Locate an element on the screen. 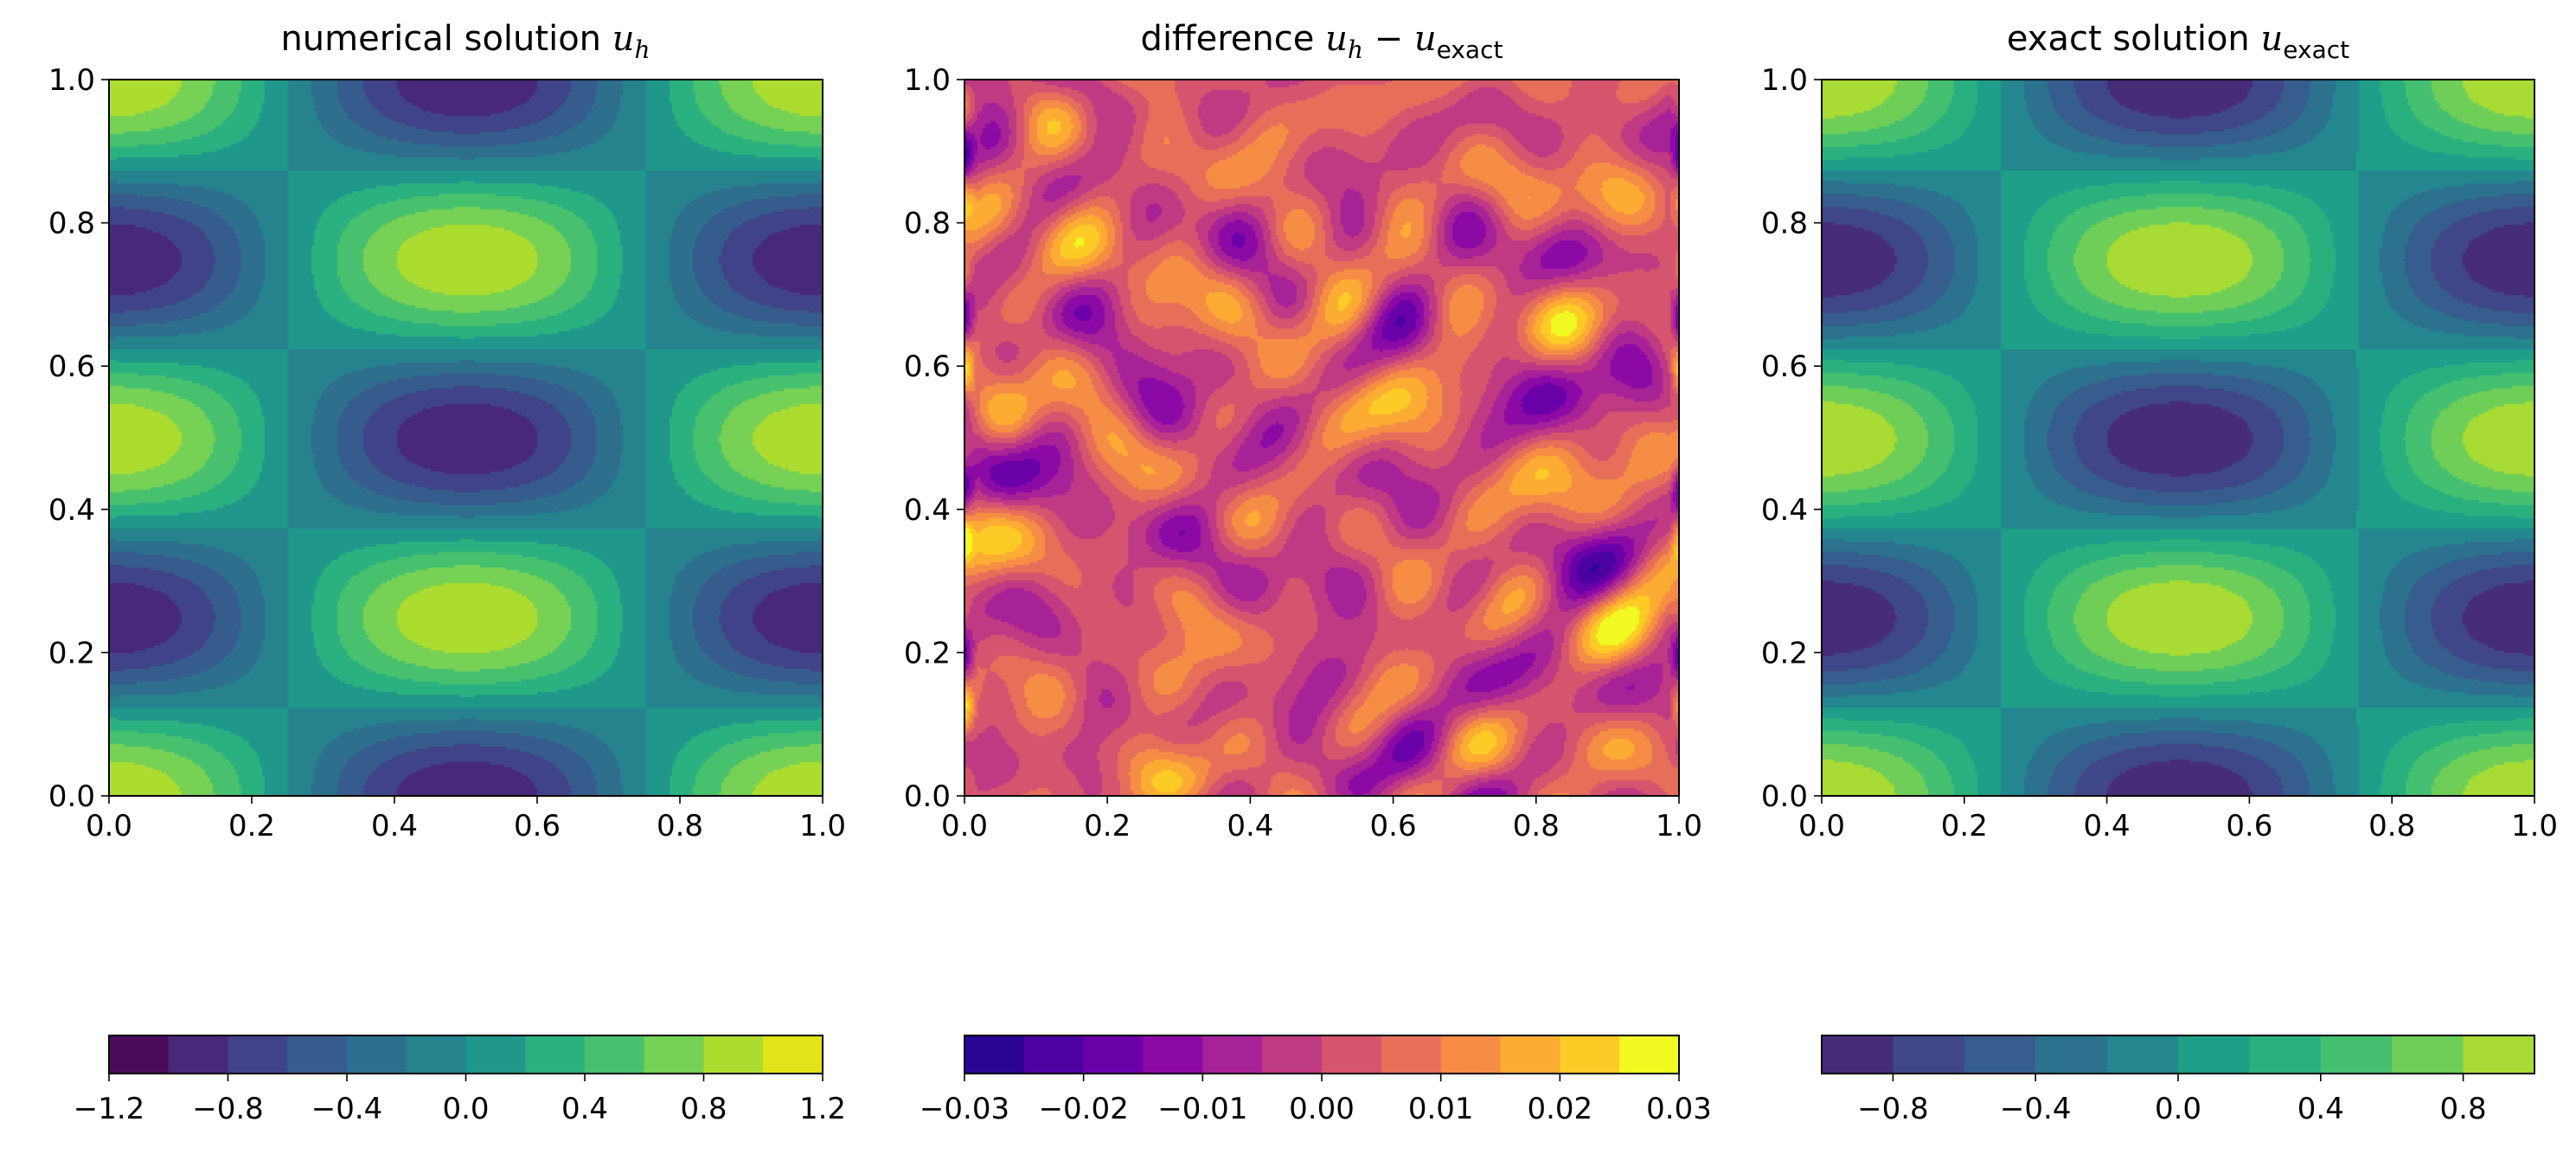 This screenshot has height=1154, width=2576. colorbar-tick-label: 0.03 is located at coordinates (1679, 1109).